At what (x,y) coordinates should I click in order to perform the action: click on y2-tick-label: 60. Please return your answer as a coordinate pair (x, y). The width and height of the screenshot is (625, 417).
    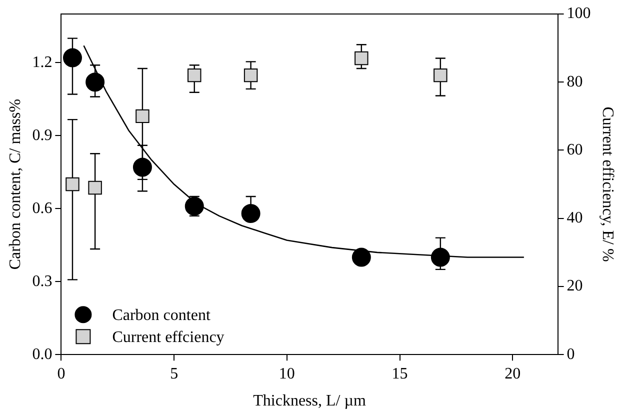
    Looking at the image, I should click on (574, 149).